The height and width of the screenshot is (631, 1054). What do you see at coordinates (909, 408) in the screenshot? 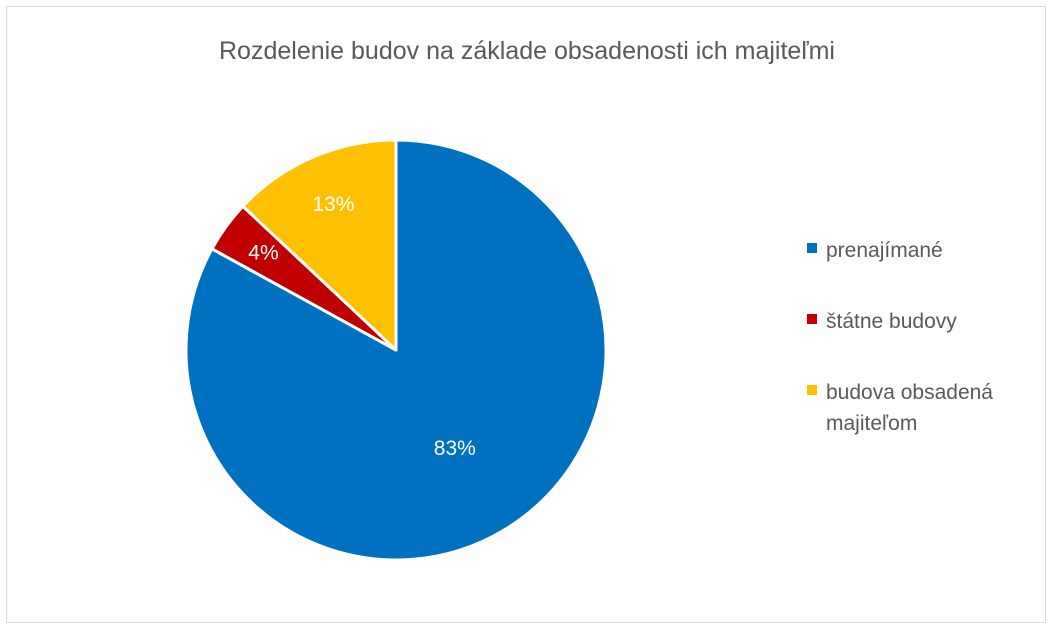
I see `legend-label: budova obsadená majiteľom` at bounding box center [909, 408].